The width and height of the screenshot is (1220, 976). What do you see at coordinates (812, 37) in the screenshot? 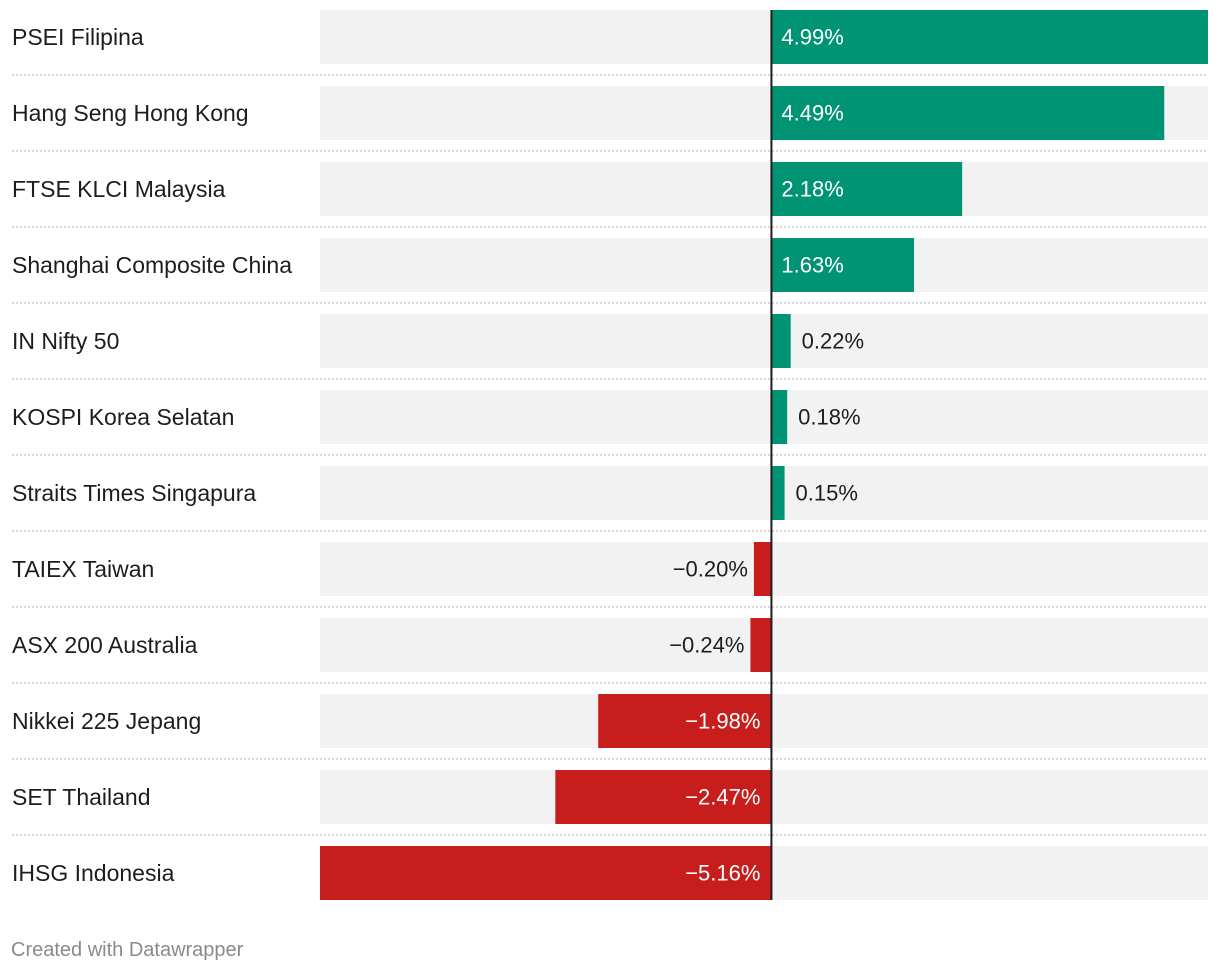
I see `value-label: 4.99%` at bounding box center [812, 37].